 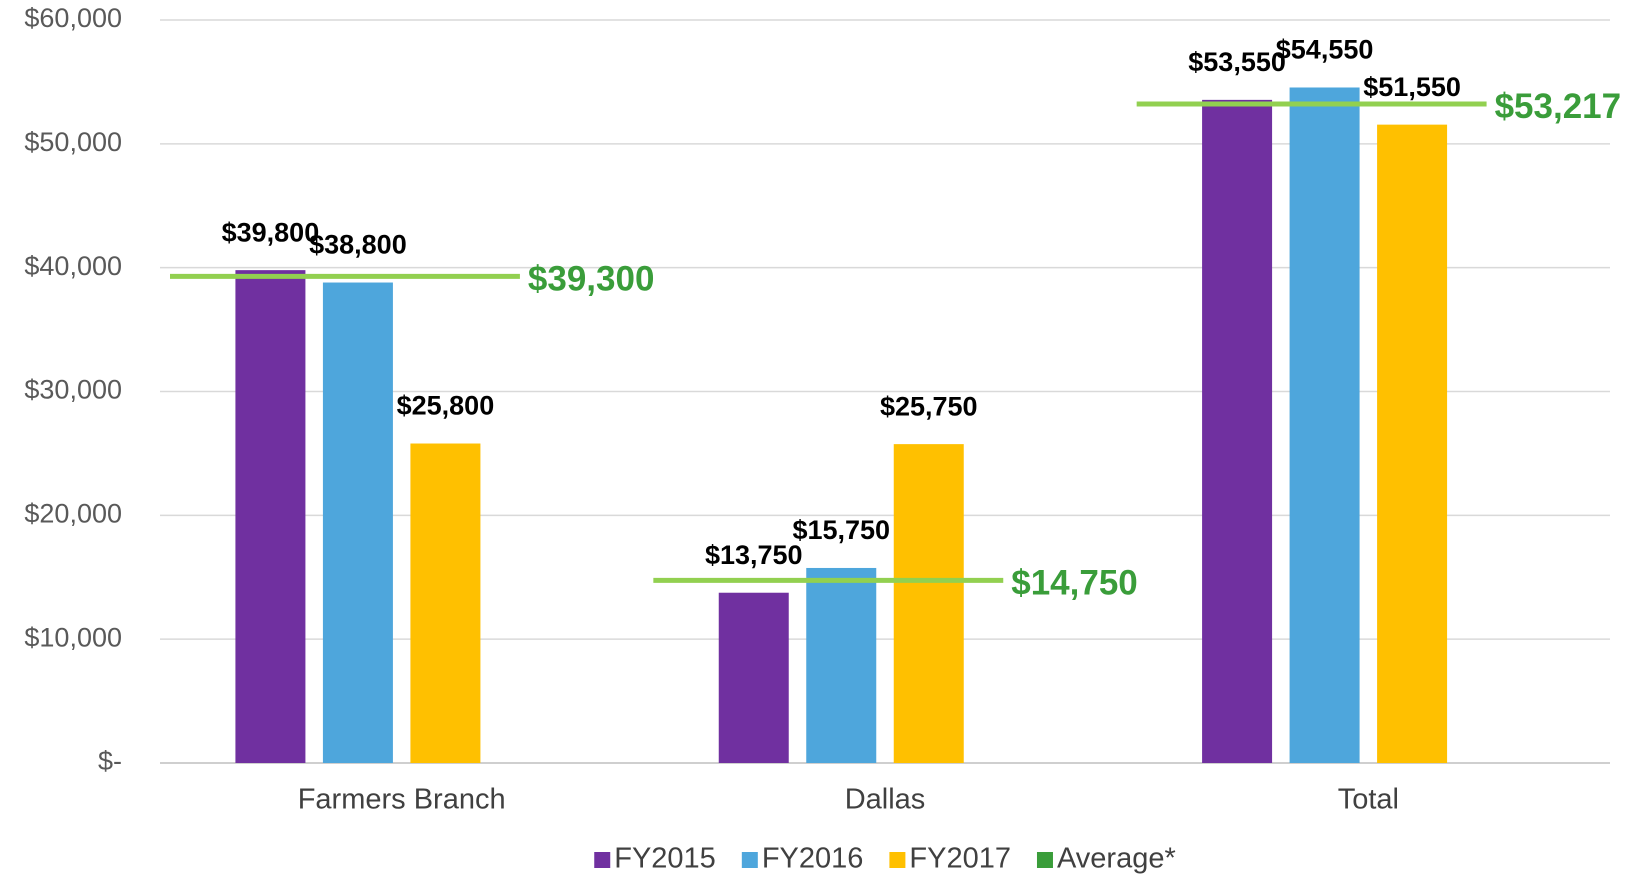 I want to click on value-label: $25,800, so click(x=446, y=406).